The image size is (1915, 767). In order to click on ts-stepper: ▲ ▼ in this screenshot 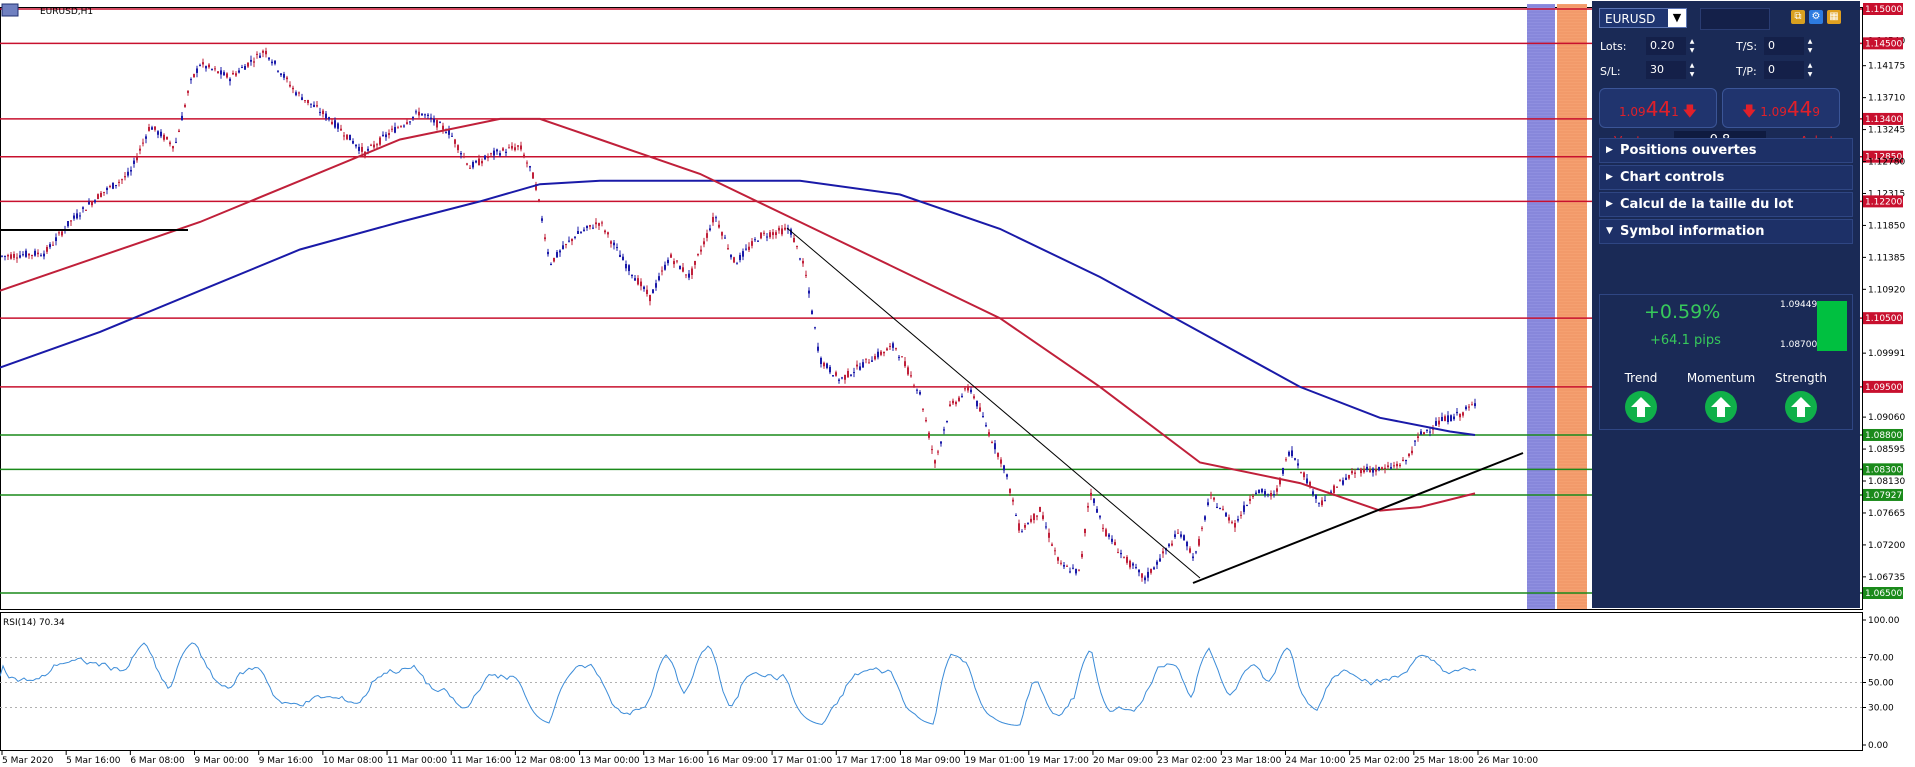, I will do `click(1810, 46)`.